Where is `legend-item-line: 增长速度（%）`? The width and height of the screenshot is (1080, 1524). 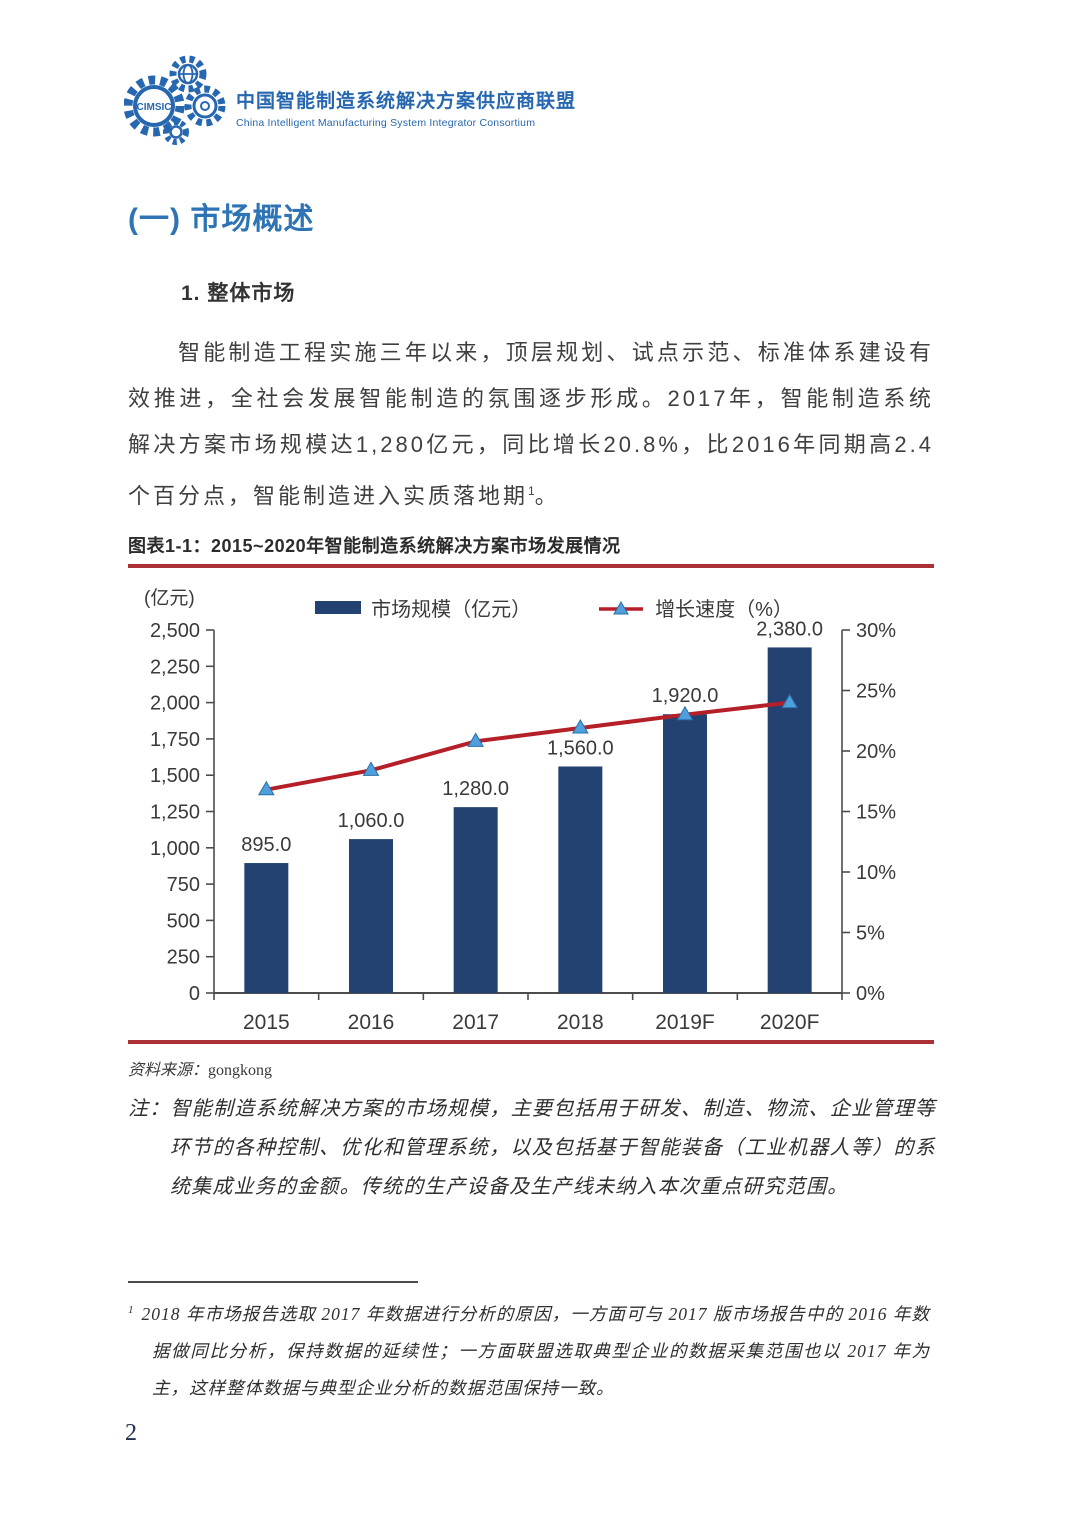
legend-item-line: 增长速度（%） is located at coordinates (695, 607).